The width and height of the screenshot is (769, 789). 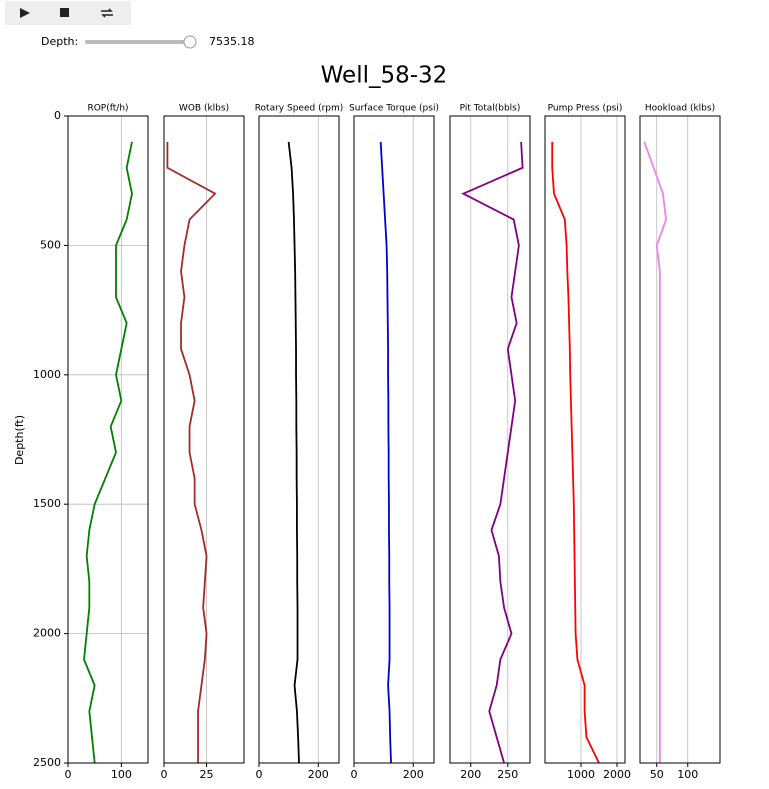 What do you see at coordinates (680, 109) in the screenshot?
I see `track-title: Hookload (klbs)` at bounding box center [680, 109].